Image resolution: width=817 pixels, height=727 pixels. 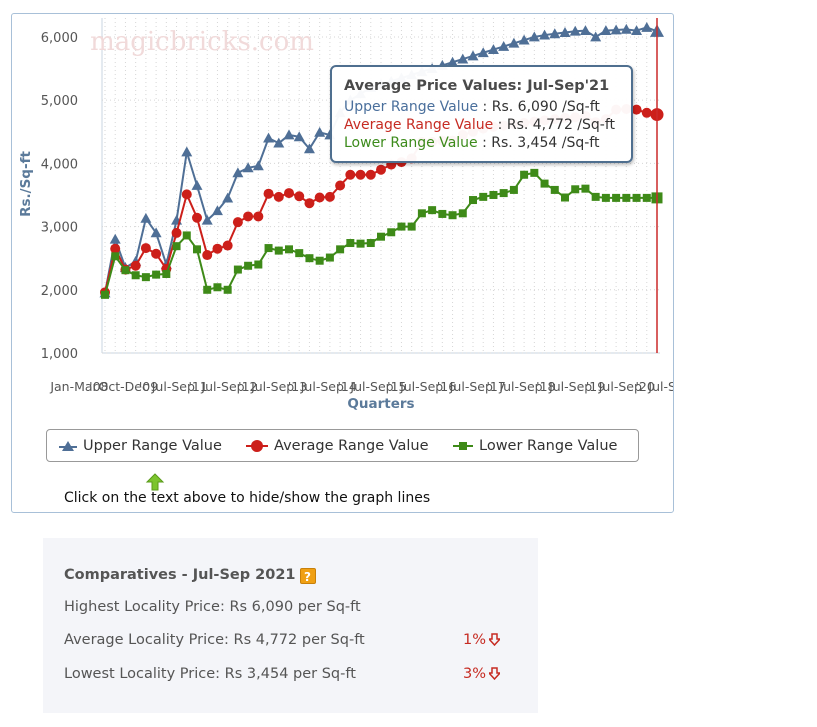 I want to click on tooltip-upper-label: Upper Range Value, so click(x=411, y=107).